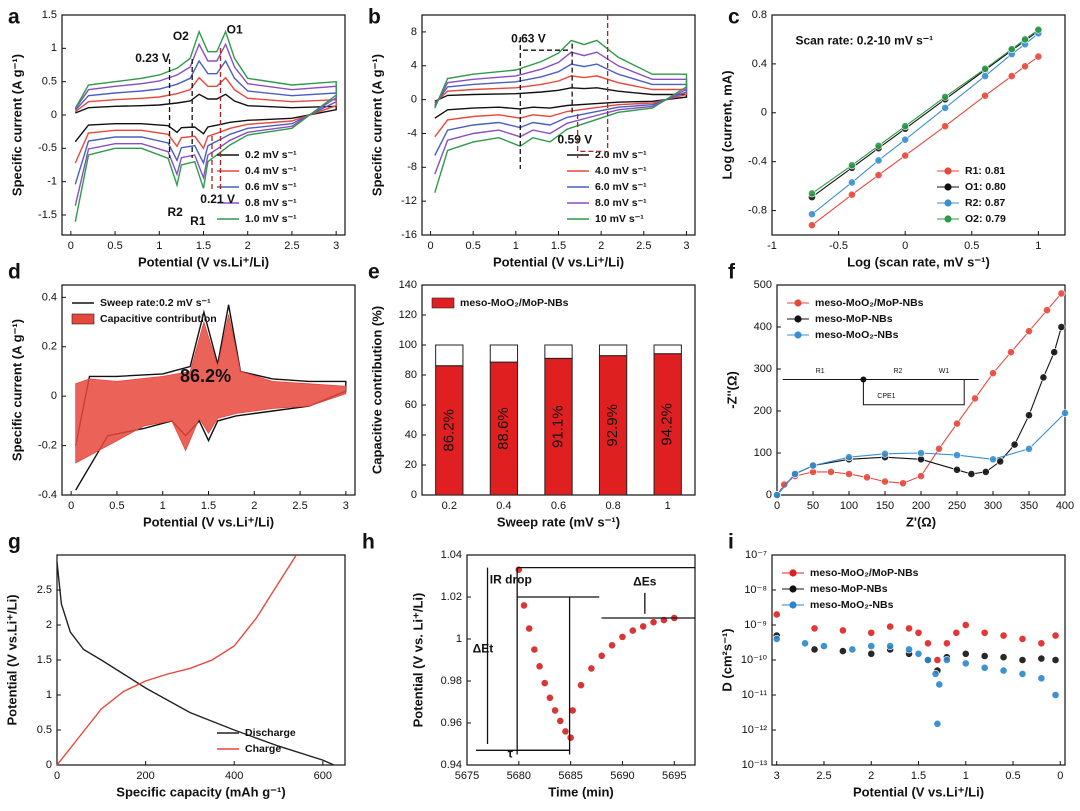  Describe the element at coordinates (777, 776) in the screenshot. I see `x-tick-label: 3` at that location.